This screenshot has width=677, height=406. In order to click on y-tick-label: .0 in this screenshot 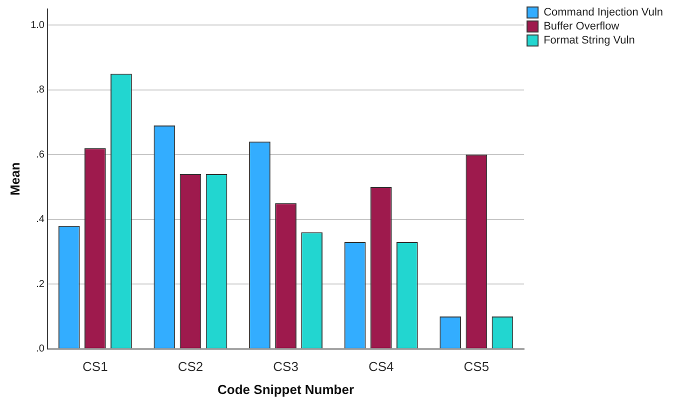, I will do `click(40, 349)`.